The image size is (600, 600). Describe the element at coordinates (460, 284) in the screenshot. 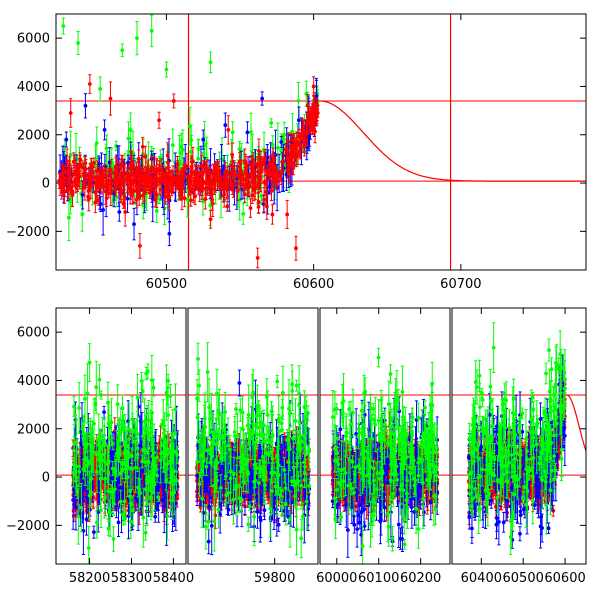

I see `x-tick-label: 60700` at that location.